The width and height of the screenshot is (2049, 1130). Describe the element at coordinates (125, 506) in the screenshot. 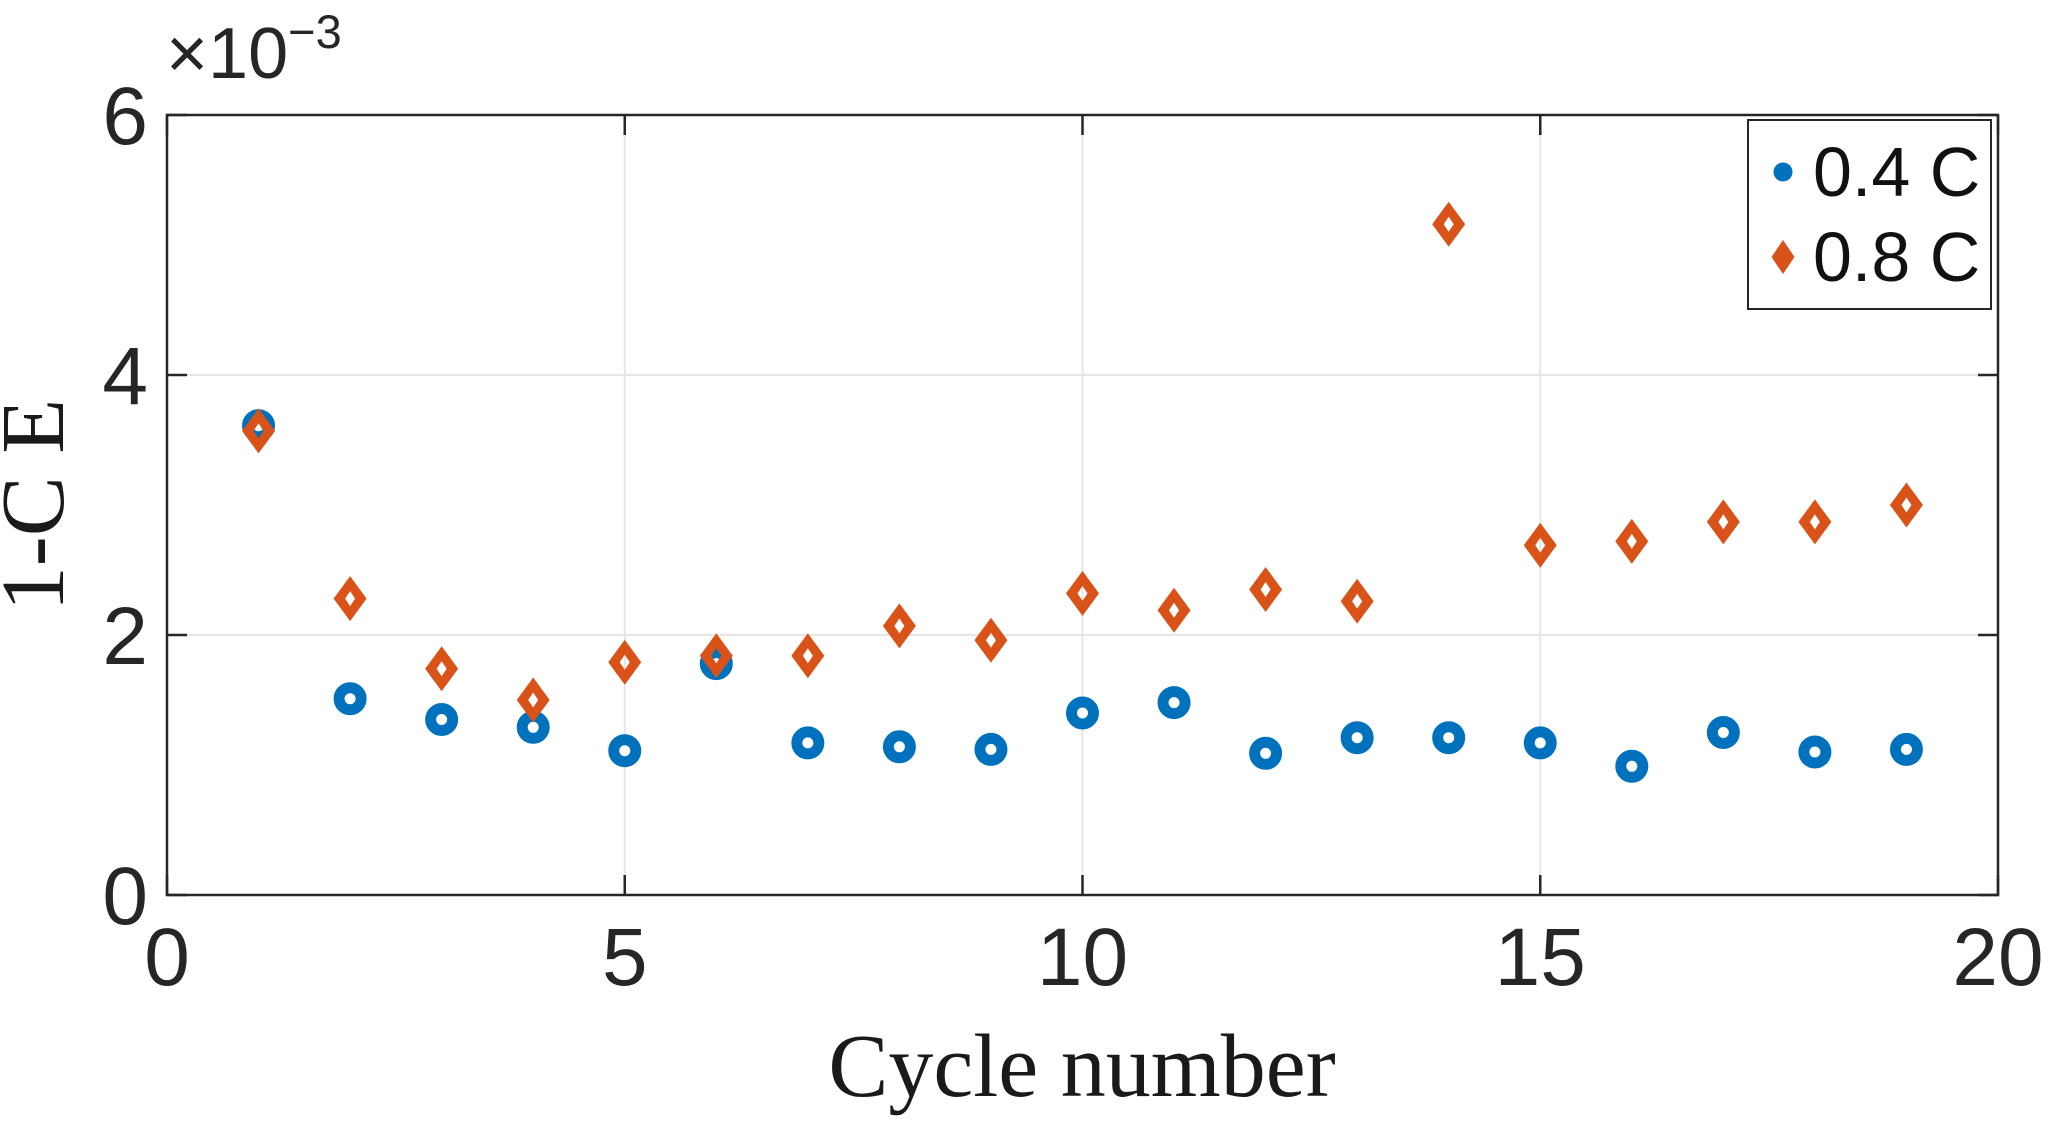

I see `y-tick-labels: 0 2 4 6` at that location.